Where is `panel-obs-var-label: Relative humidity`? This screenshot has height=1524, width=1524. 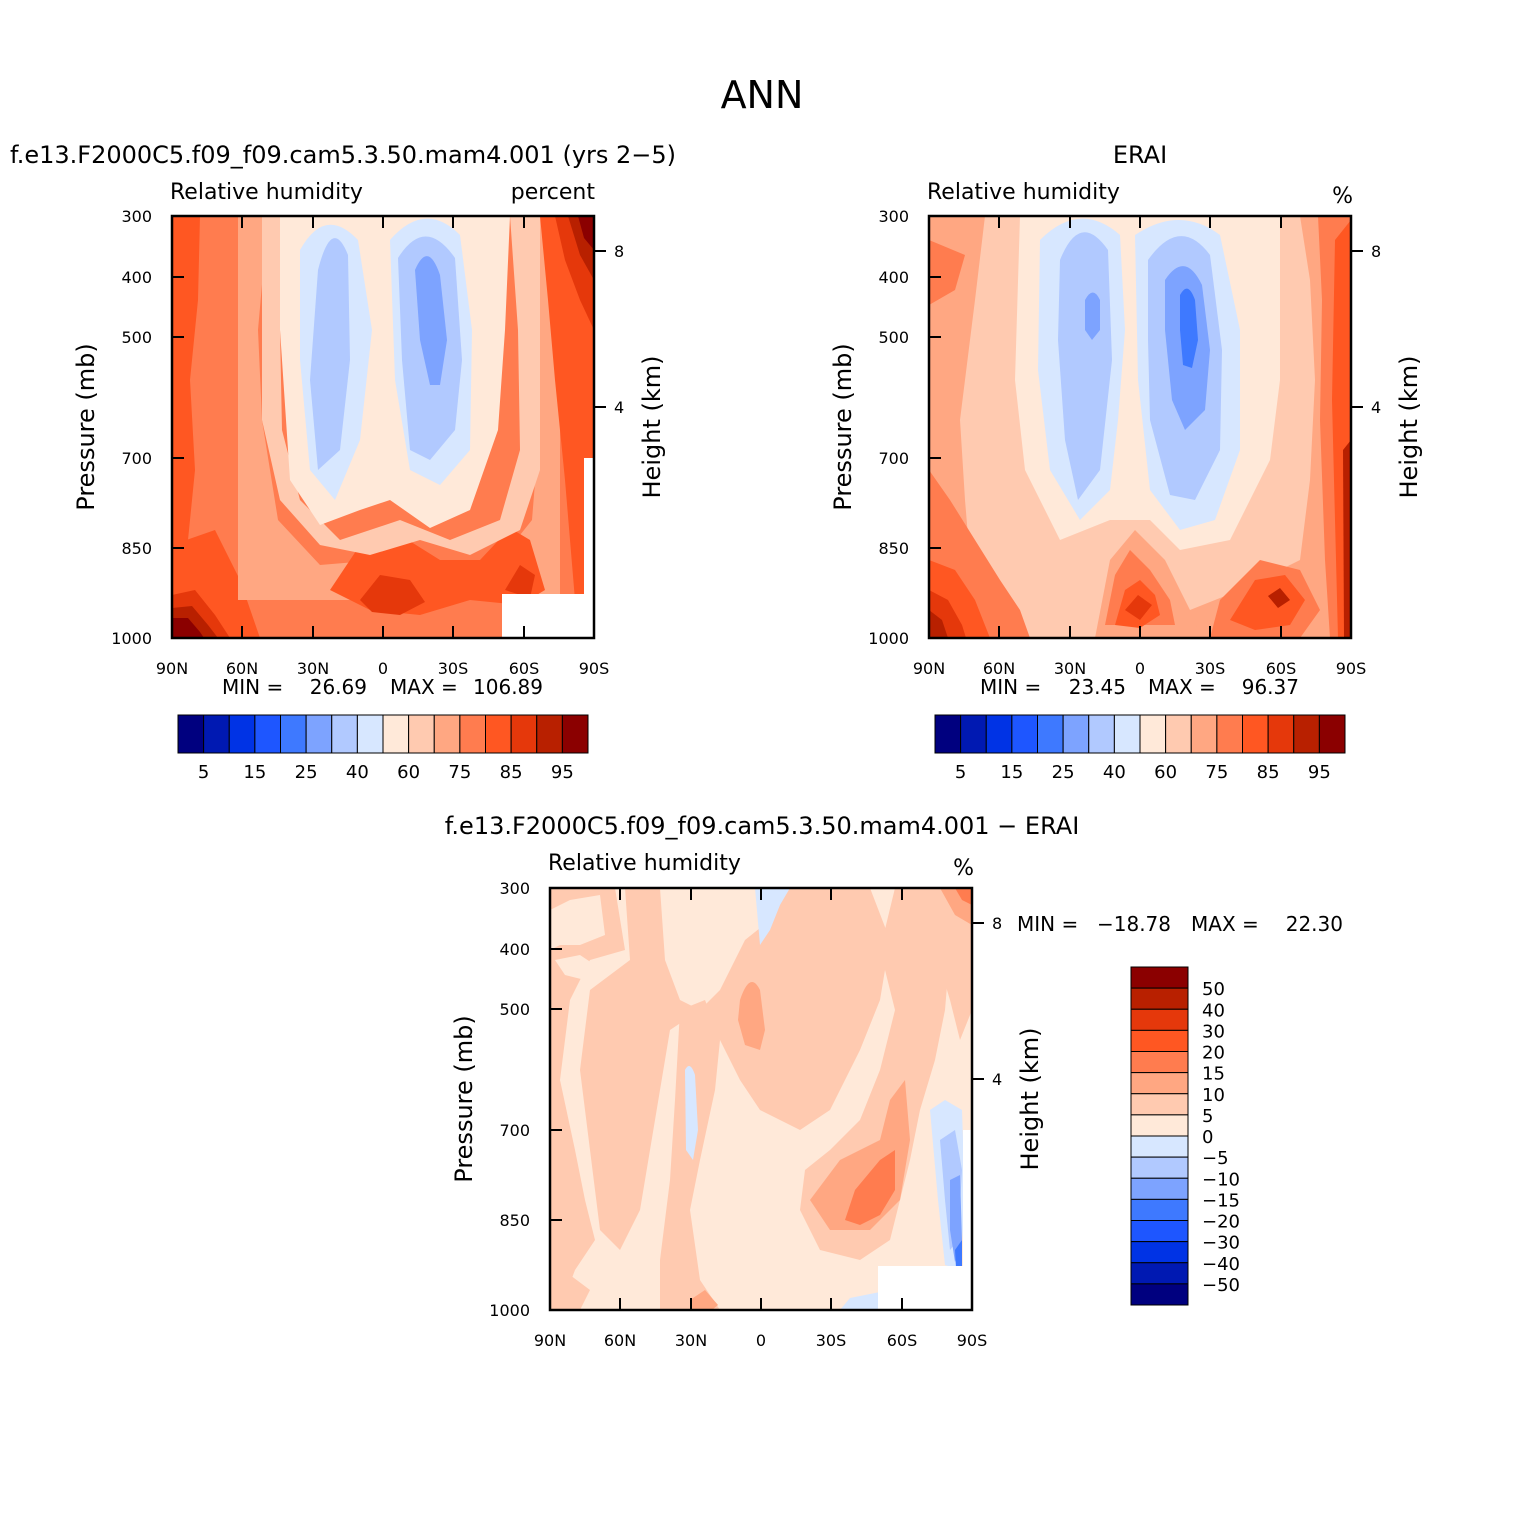
panel-obs-var-label: Relative humidity is located at coordinates (1023, 192).